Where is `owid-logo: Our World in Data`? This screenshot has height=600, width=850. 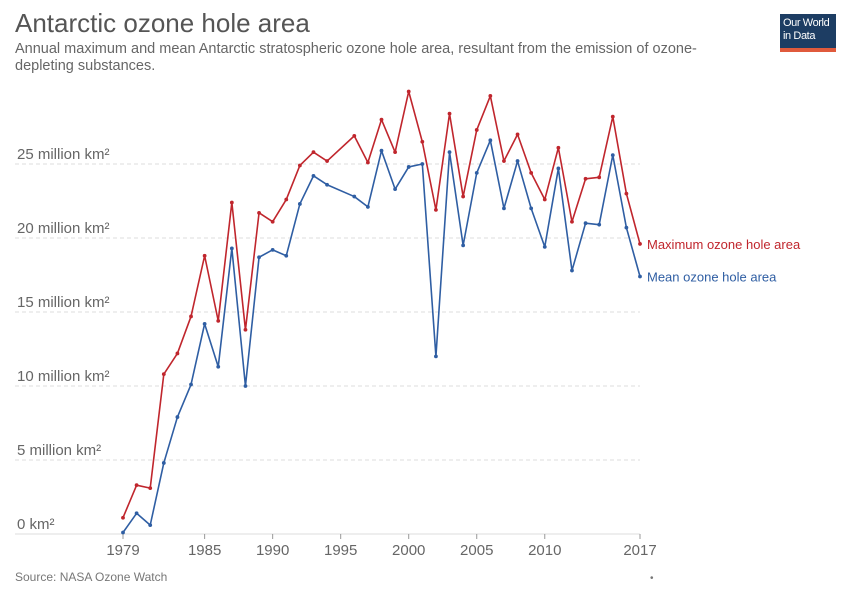 owid-logo: Our World in Data is located at coordinates (808, 33).